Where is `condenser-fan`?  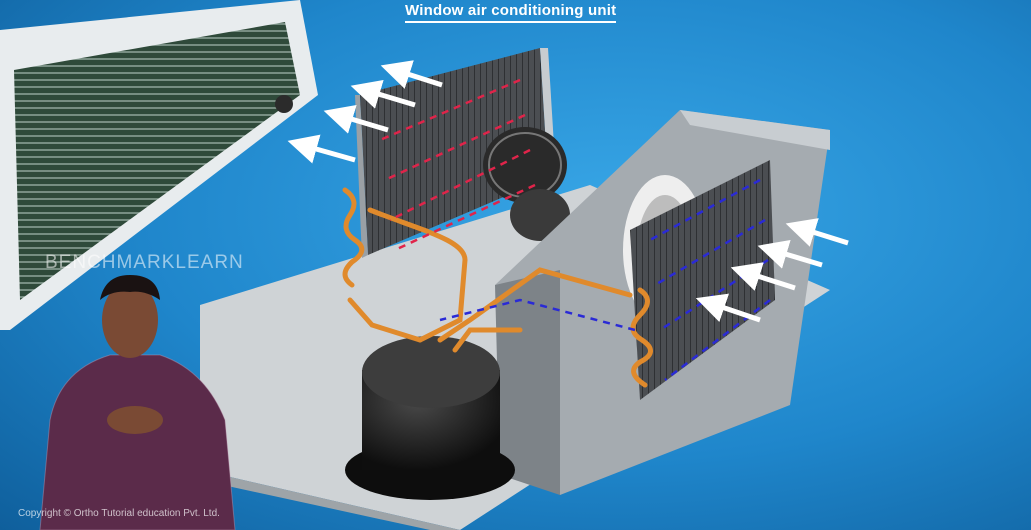
condenser-fan is located at coordinates (526, 184).